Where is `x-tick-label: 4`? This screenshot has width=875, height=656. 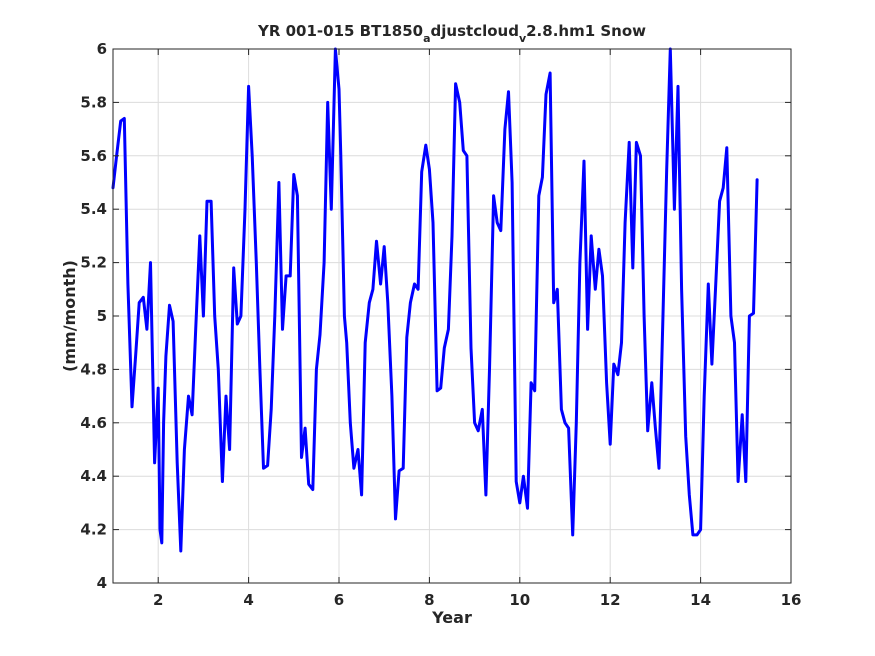
x-tick-label: 4 is located at coordinates (248, 600).